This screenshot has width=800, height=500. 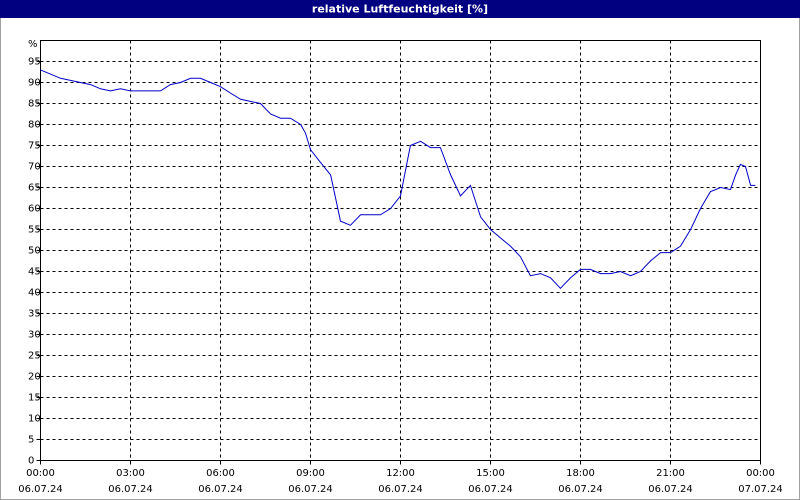 I want to click on x-tick-label: 15:00, so click(x=490, y=473).